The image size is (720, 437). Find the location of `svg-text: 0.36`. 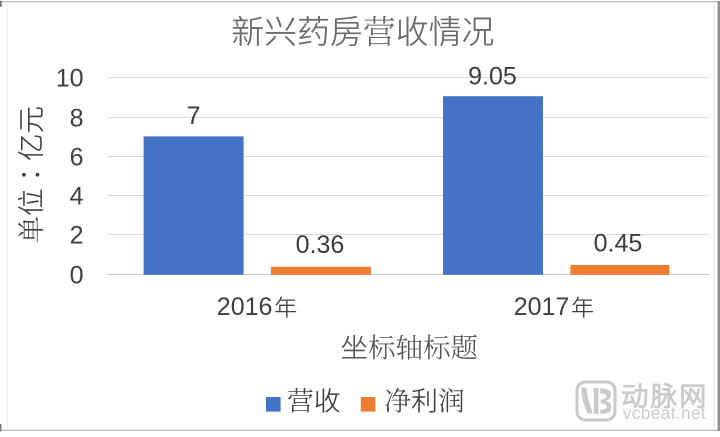

svg-text: 0.36 is located at coordinates (320, 245).